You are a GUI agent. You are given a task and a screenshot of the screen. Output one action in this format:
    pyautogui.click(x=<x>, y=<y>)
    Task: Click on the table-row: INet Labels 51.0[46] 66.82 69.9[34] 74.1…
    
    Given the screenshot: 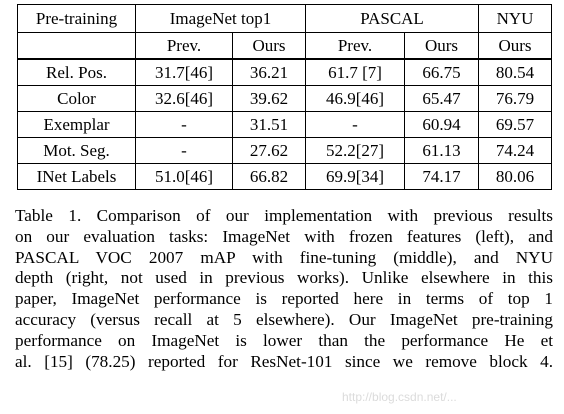 What is the action you would take?
    pyautogui.click(x=285, y=176)
    